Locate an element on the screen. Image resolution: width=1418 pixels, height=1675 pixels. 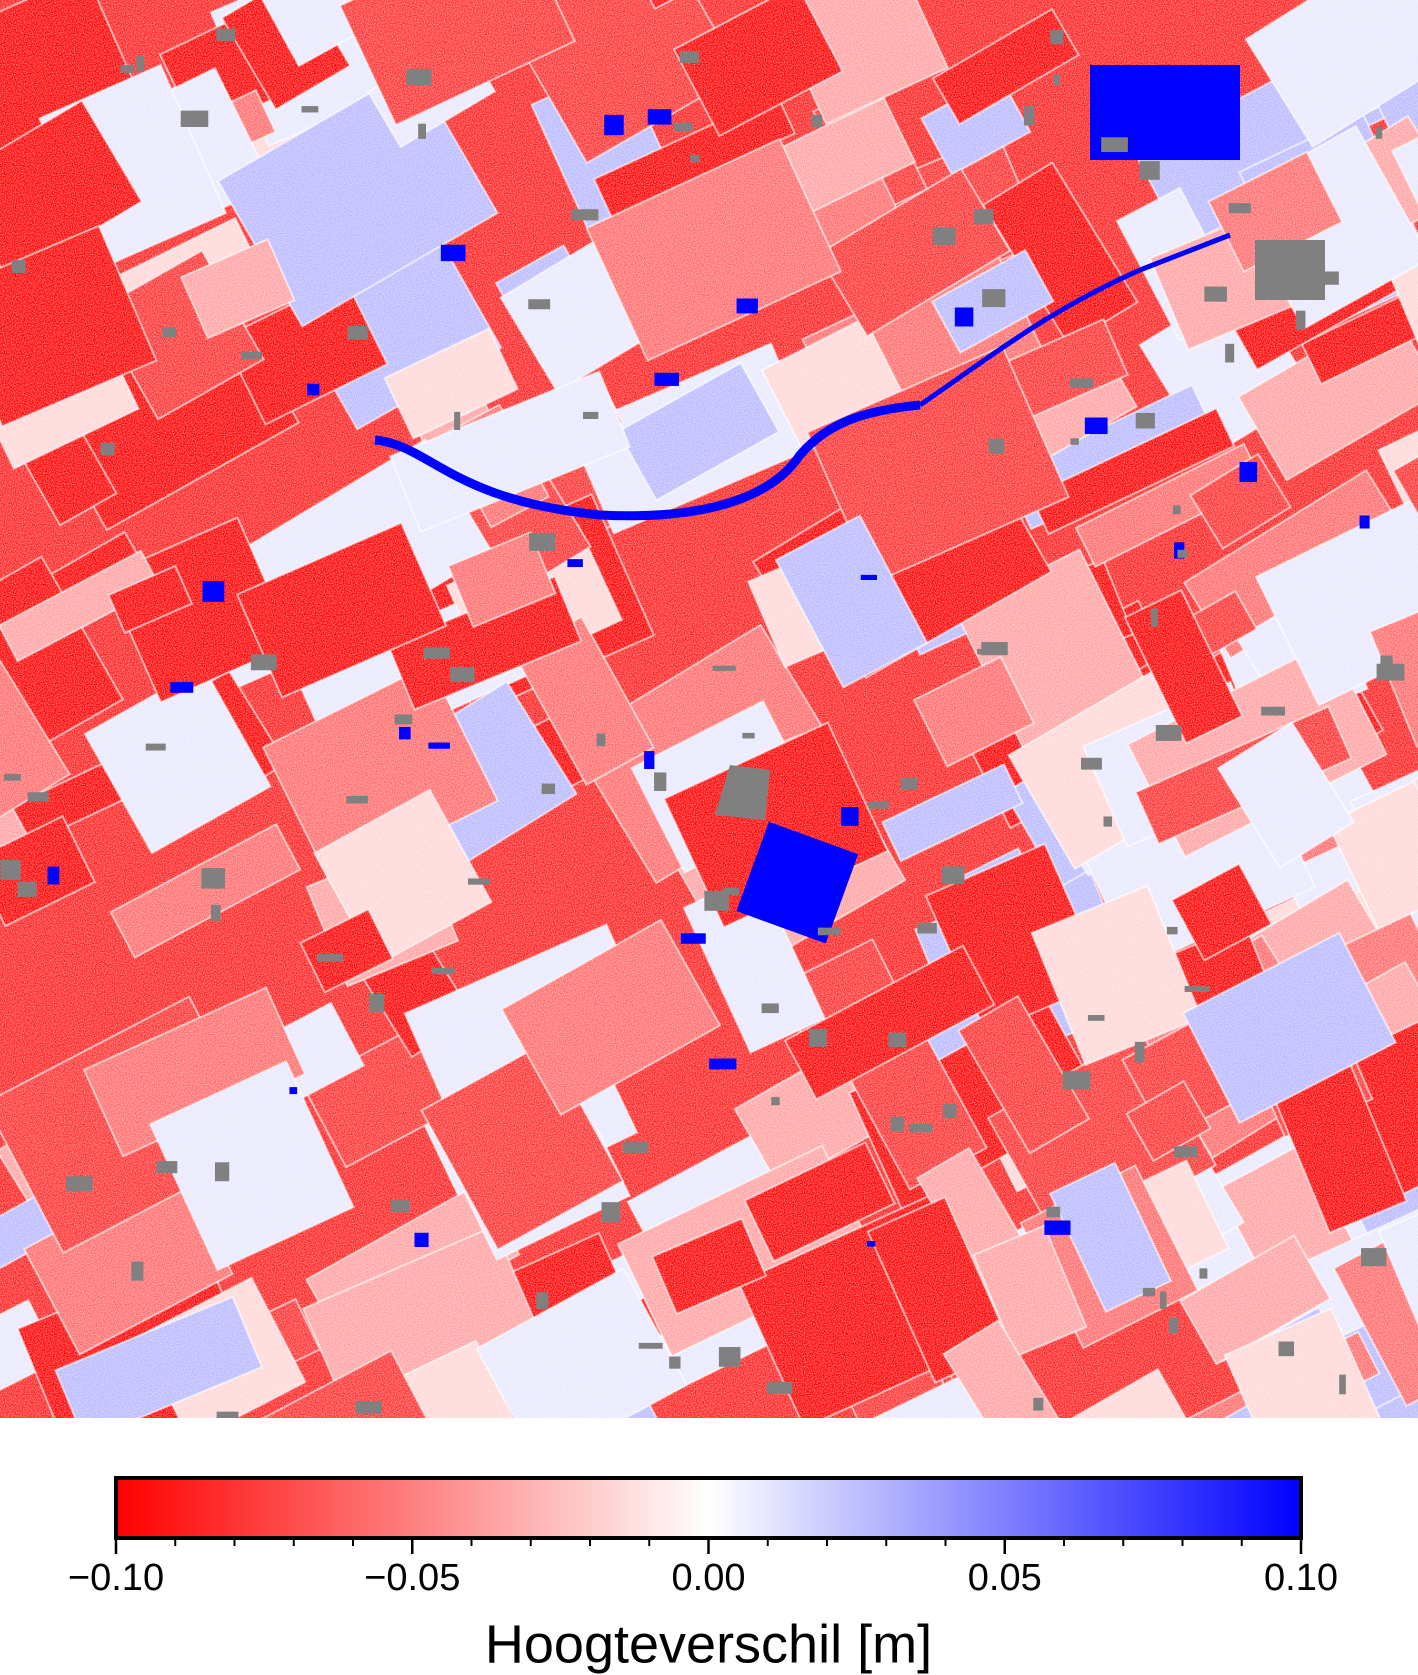
field is located at coordinates (797, 882).